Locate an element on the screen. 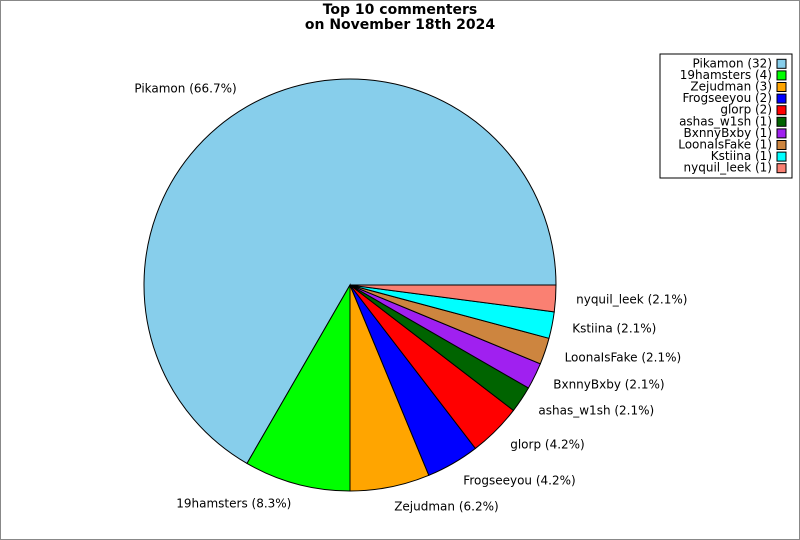 Image resolution: width=800 pixels, height=540 pixels. legend-label: Kstiina (1) is located at coordinates (741, 156).